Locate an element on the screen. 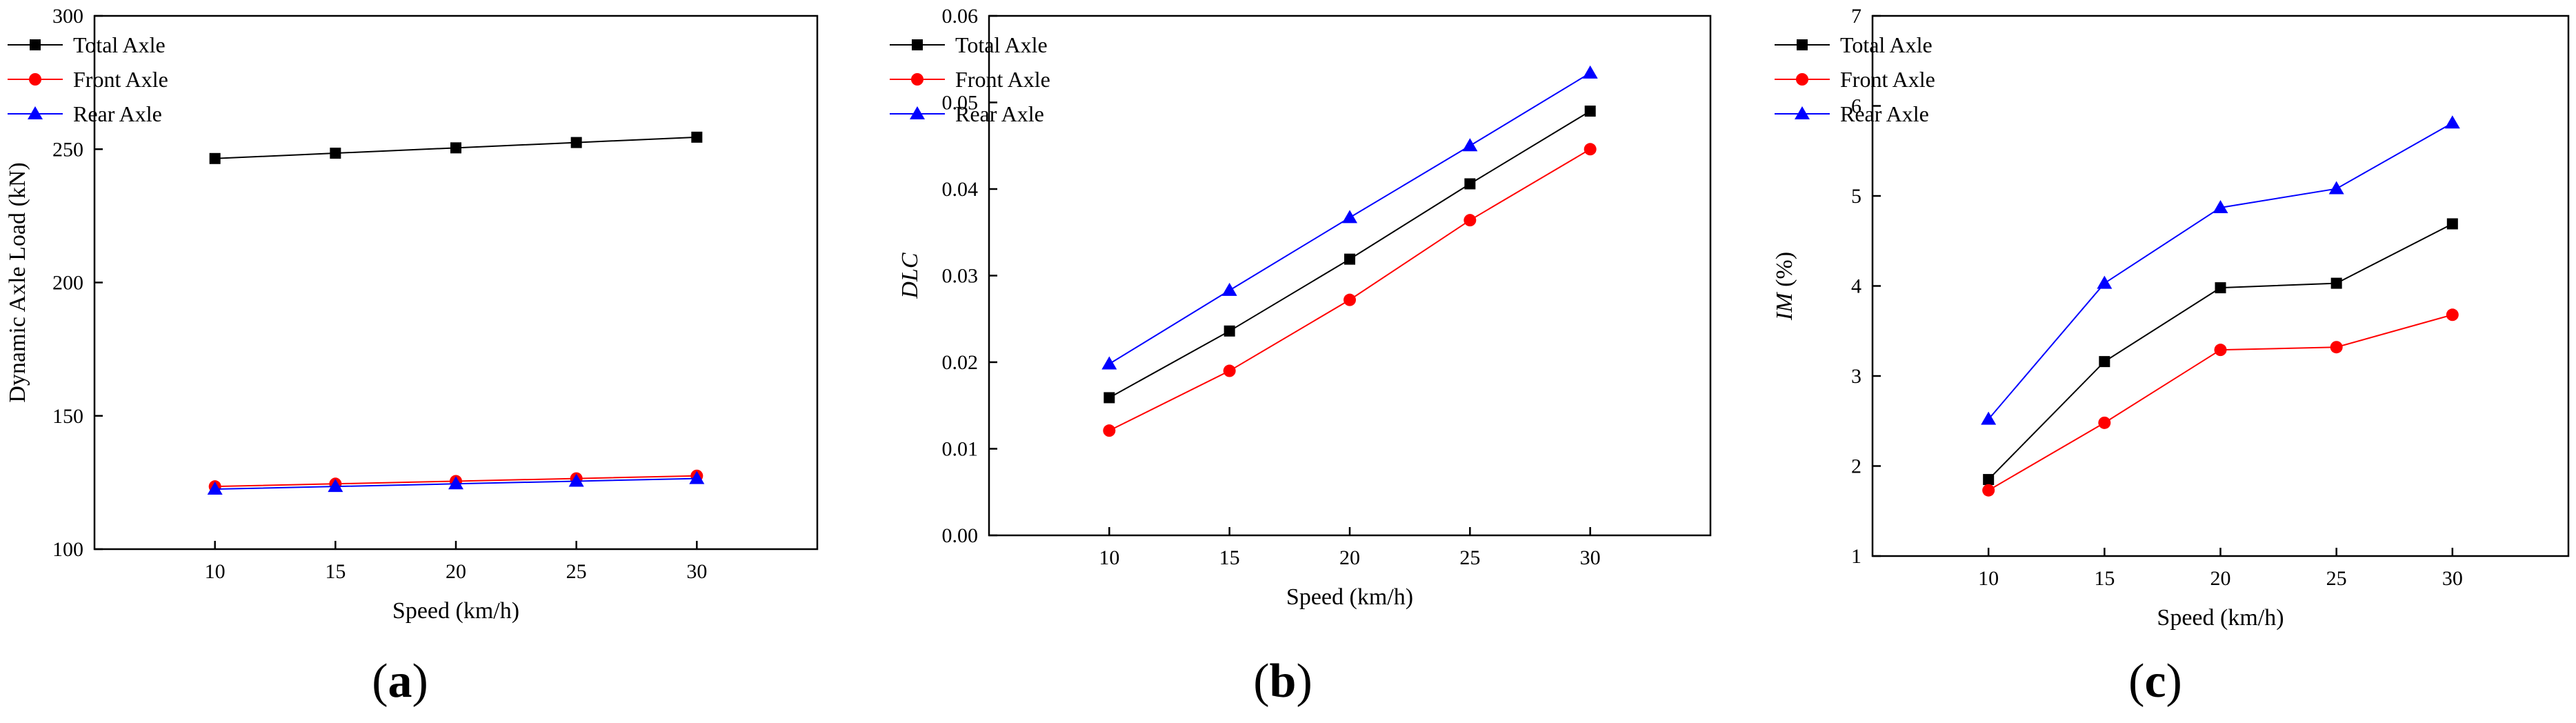  x-axis-title: Speed (km/h) is located at coordinates (2220, 618).